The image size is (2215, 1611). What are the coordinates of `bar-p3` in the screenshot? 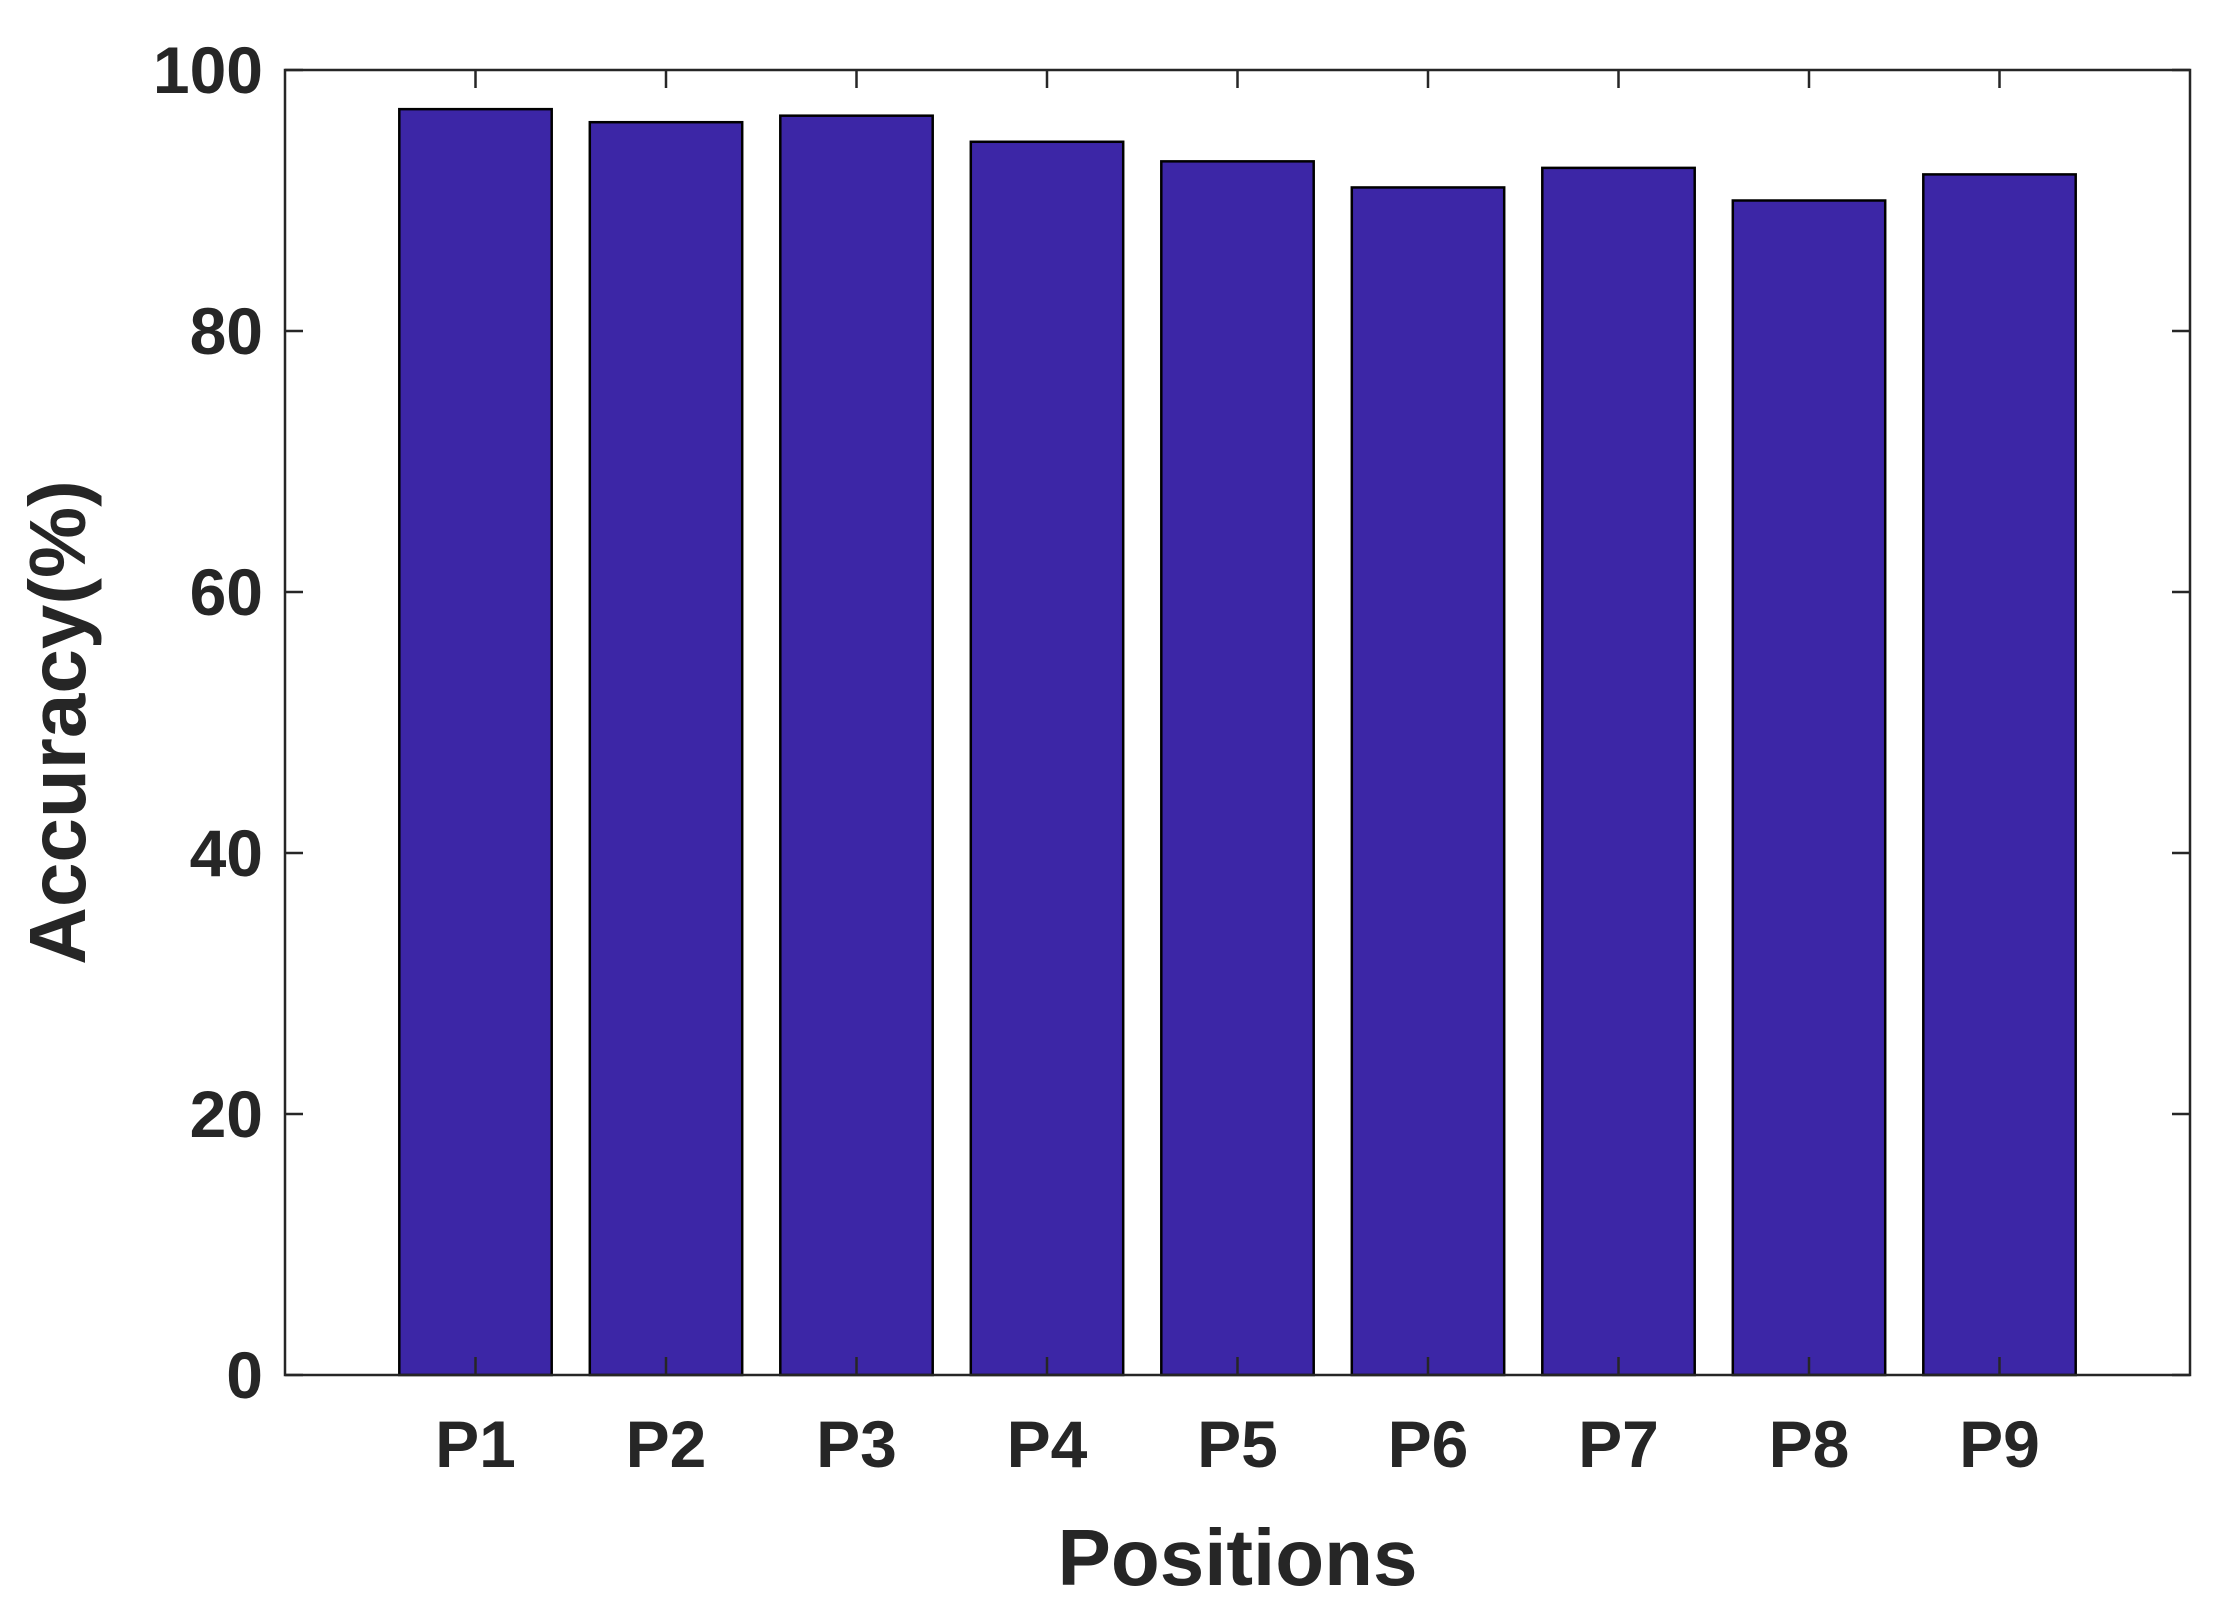 It's located at (856, 745).